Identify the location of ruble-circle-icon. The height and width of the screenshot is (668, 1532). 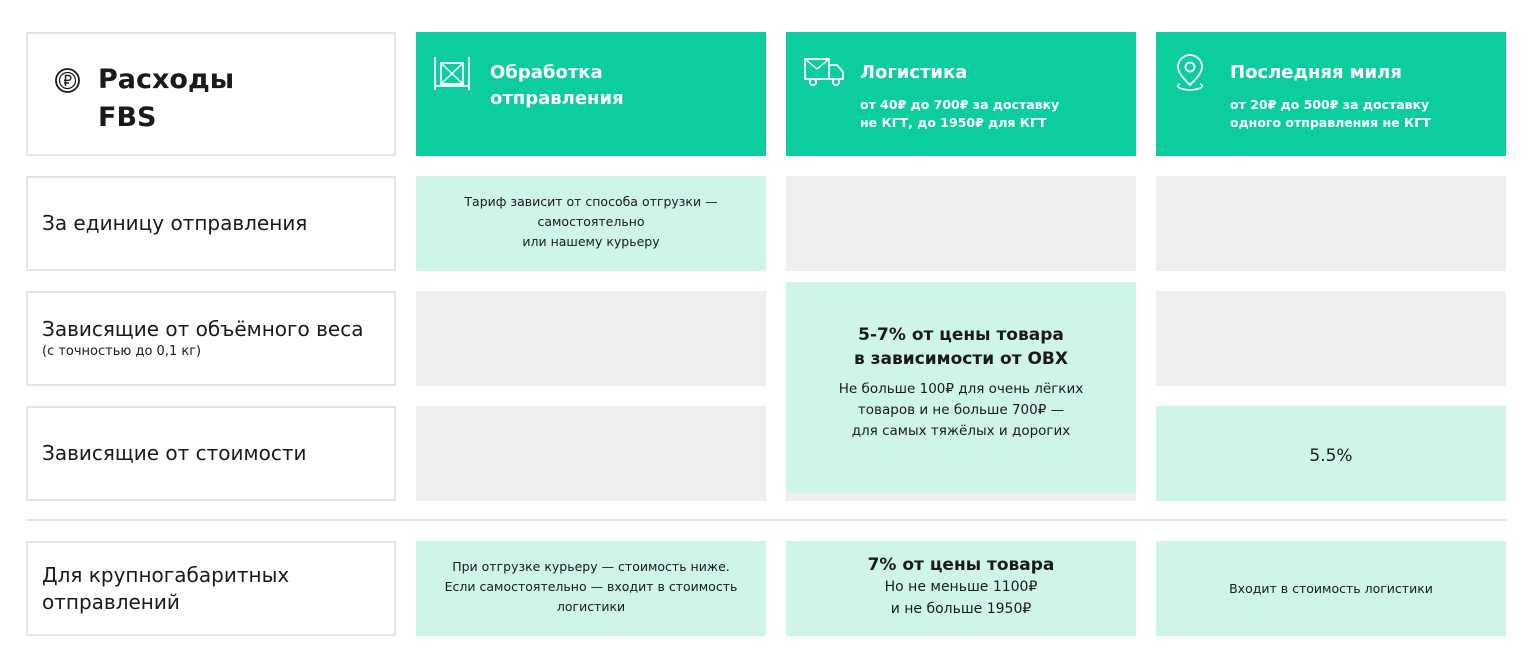
(67, 80).